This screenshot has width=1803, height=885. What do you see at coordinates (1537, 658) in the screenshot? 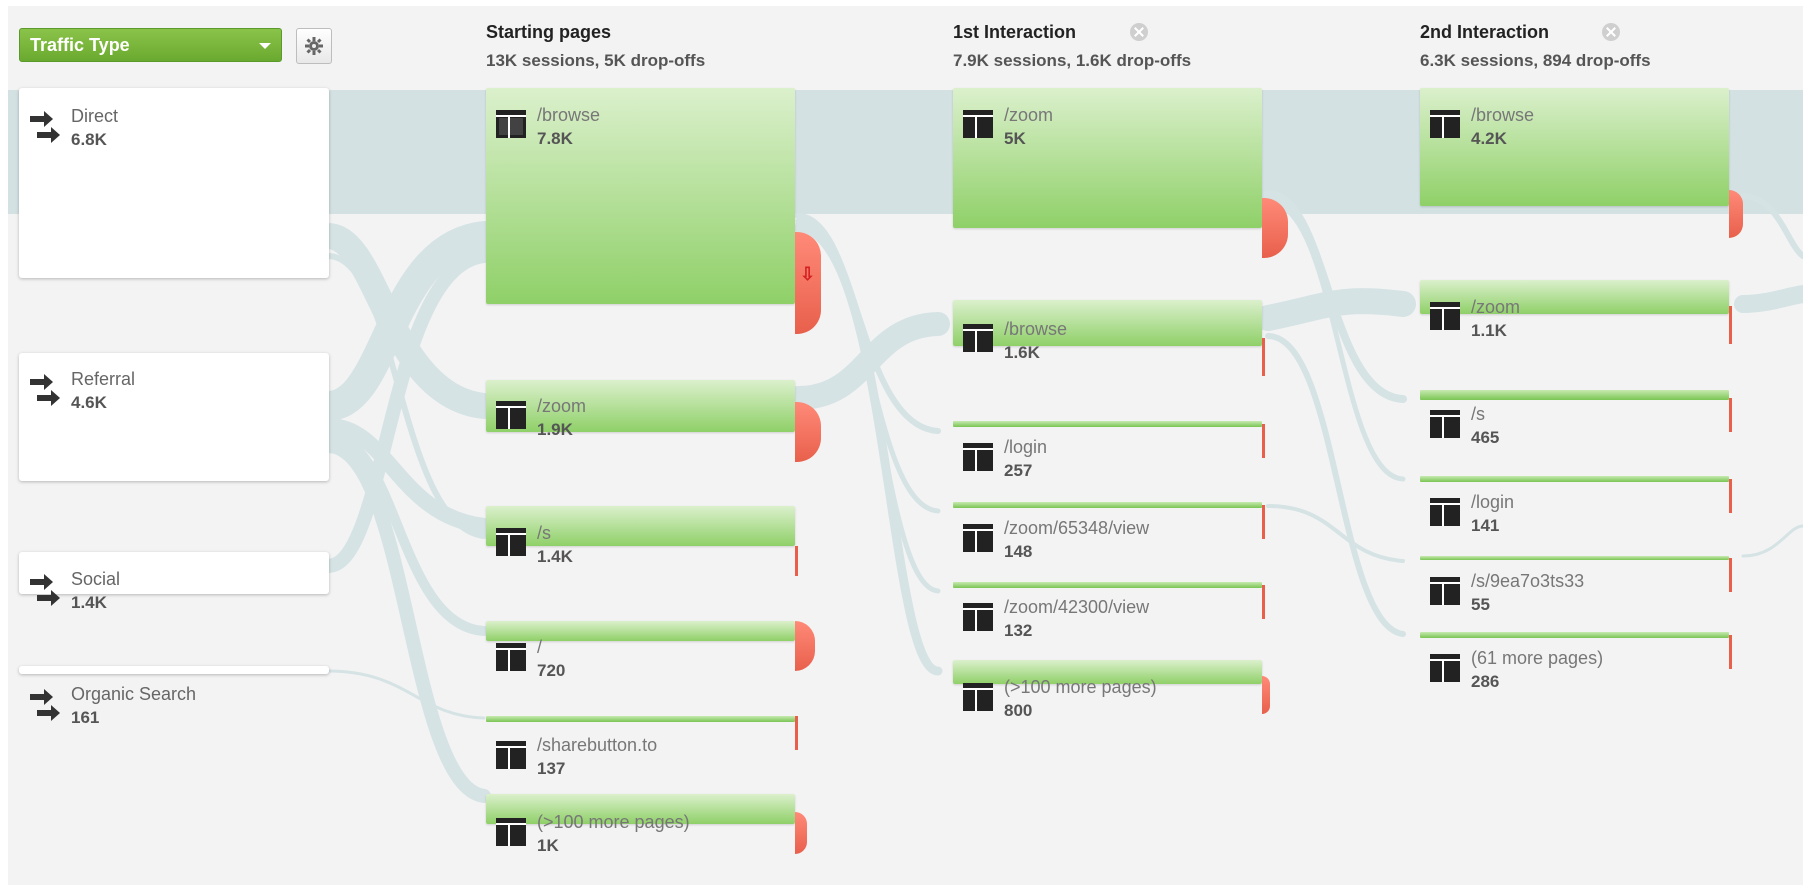
I see `page-label: (61 more pages)` at bounding box center [1537, 658].